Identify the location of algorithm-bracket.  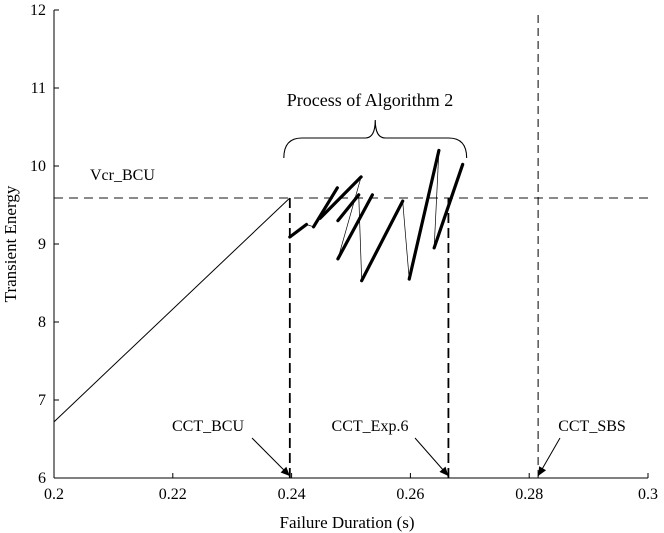
(375, 139).